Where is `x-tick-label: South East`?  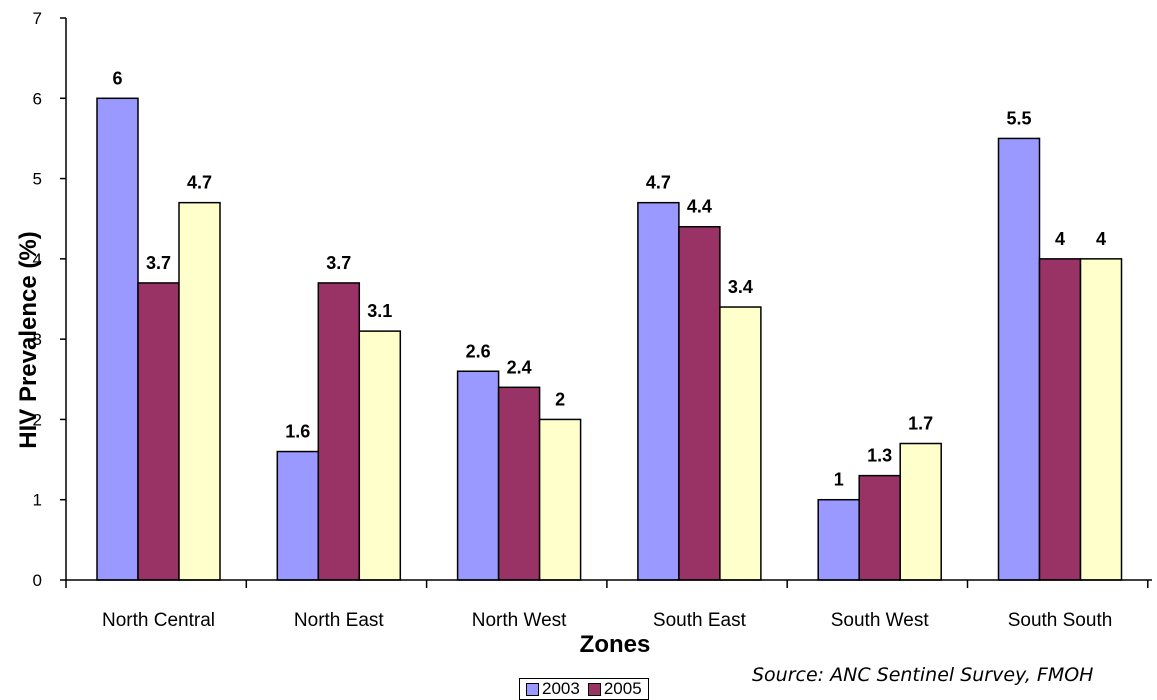 x-tick-label: South East is located at coordinates (700, 620).